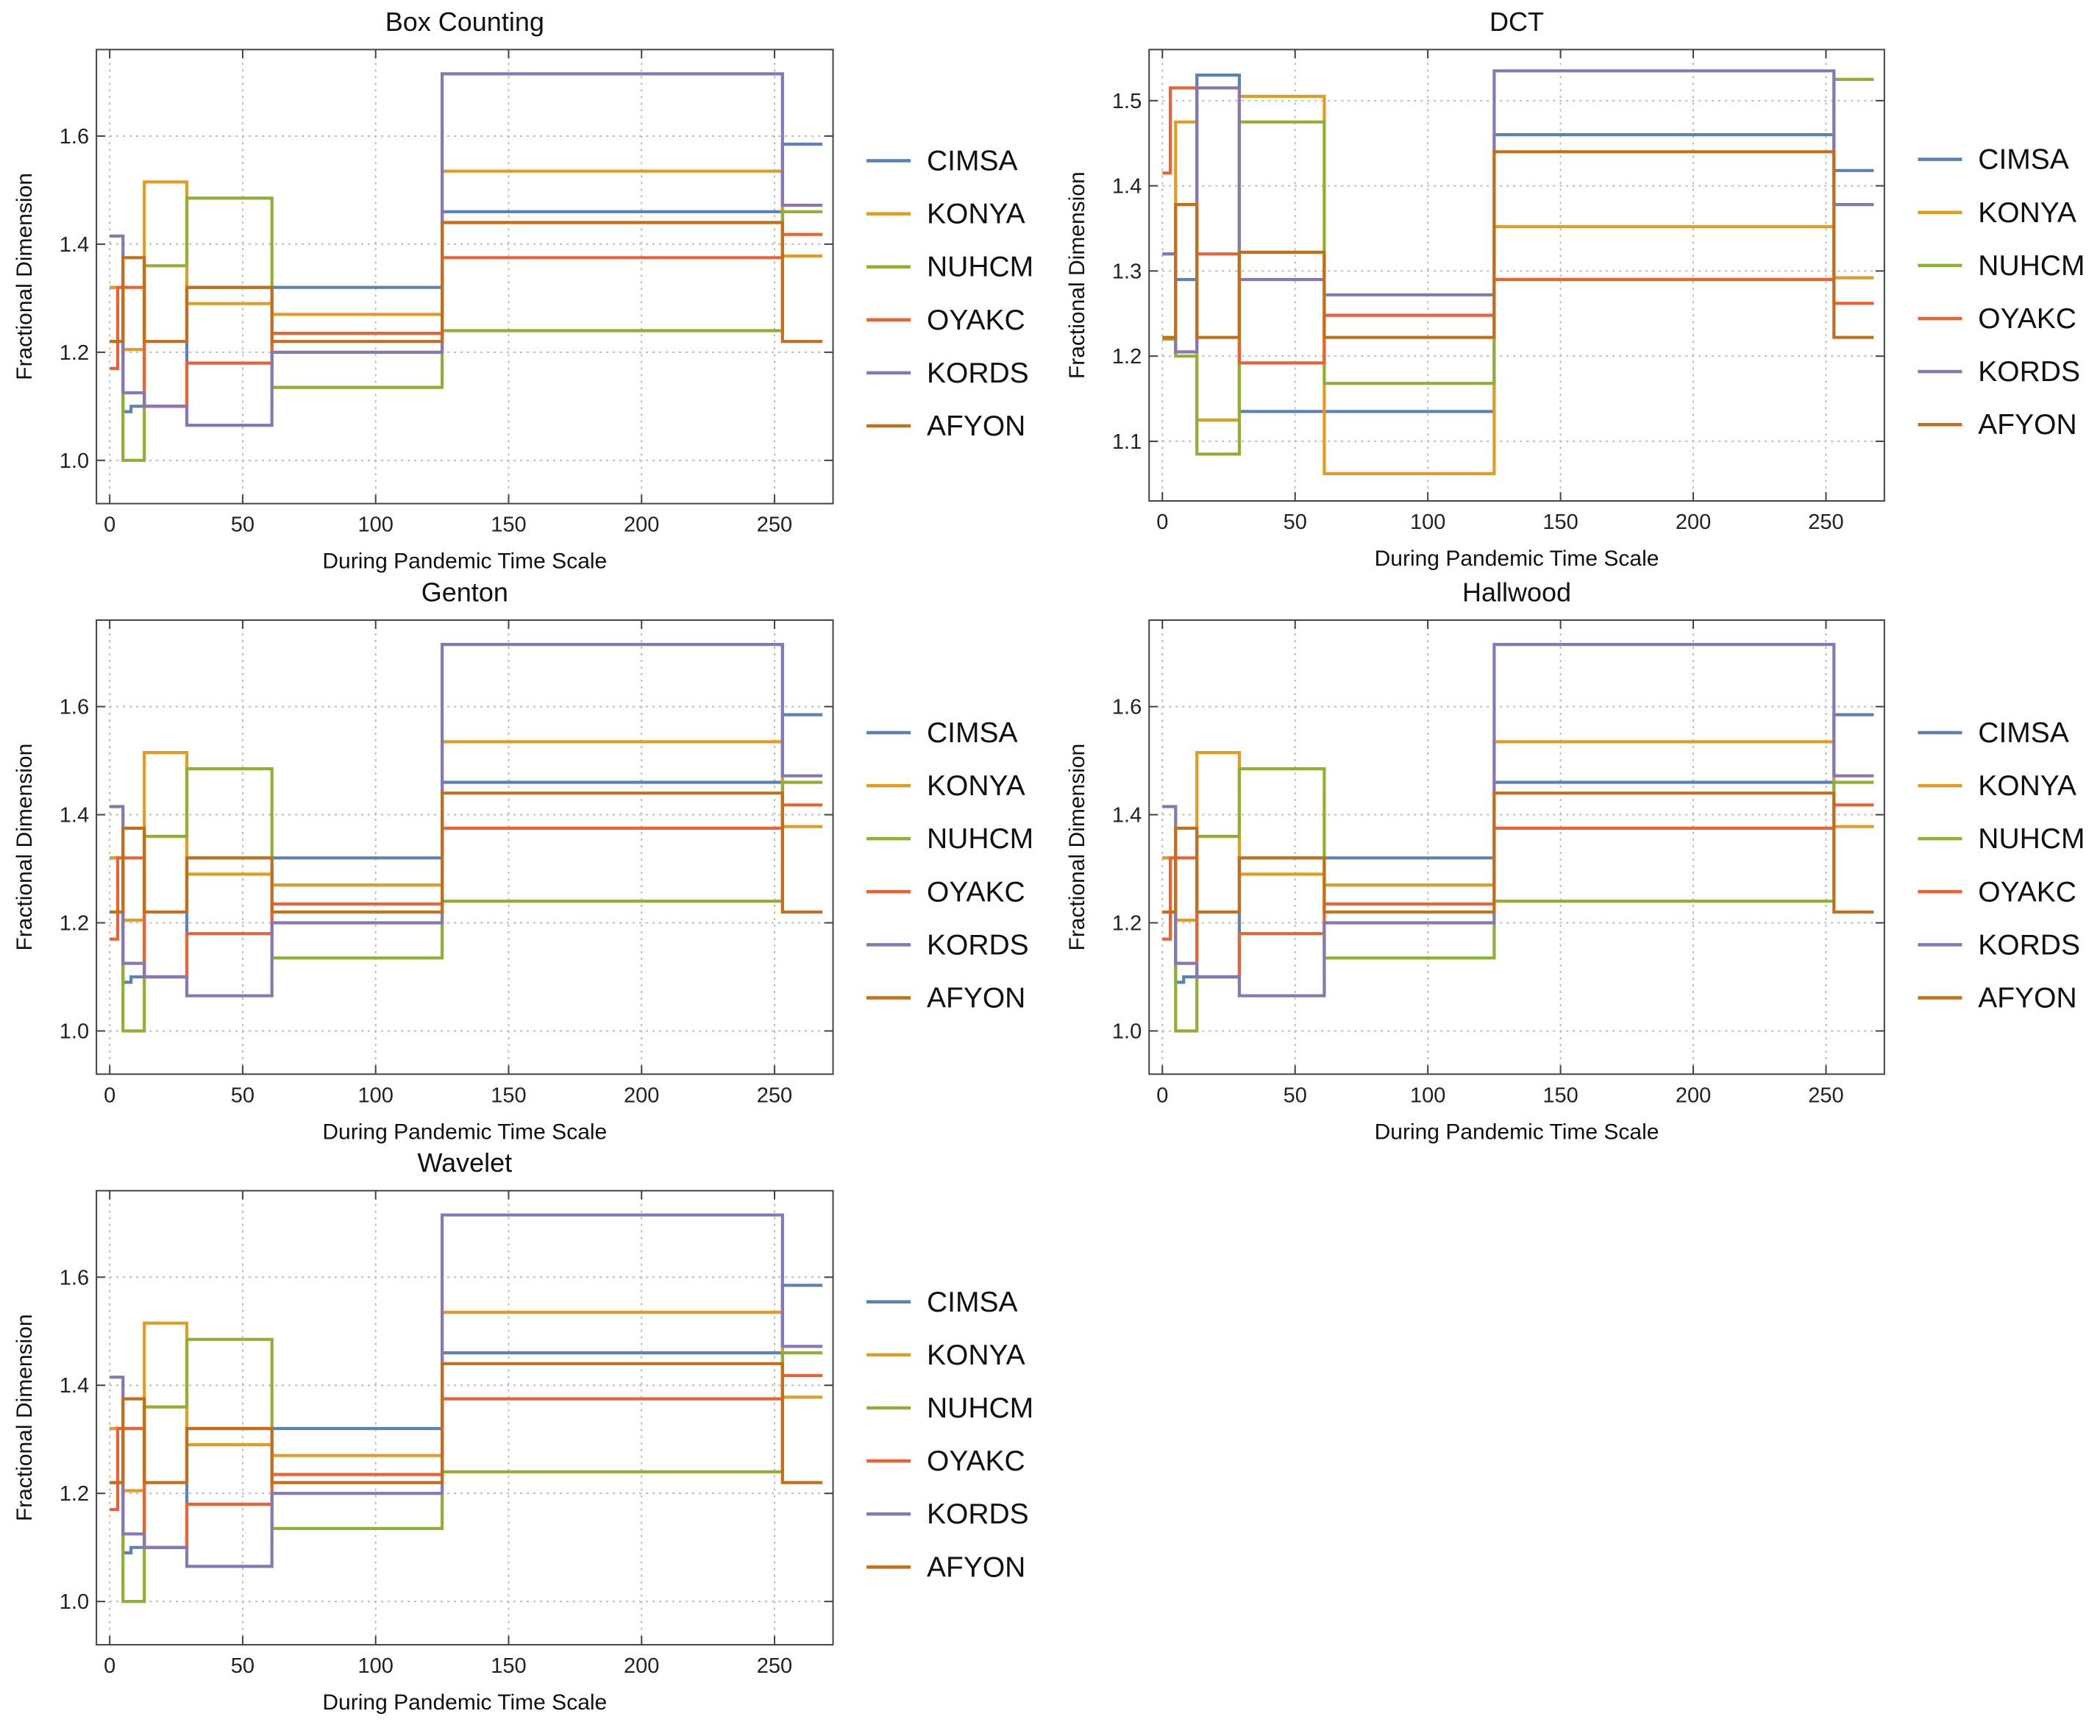 This screenshot has width=2100, height=1736. Describe the element at coordinates (1516, 22) in the screenshot. I see `panel-title: DCT` at that location.